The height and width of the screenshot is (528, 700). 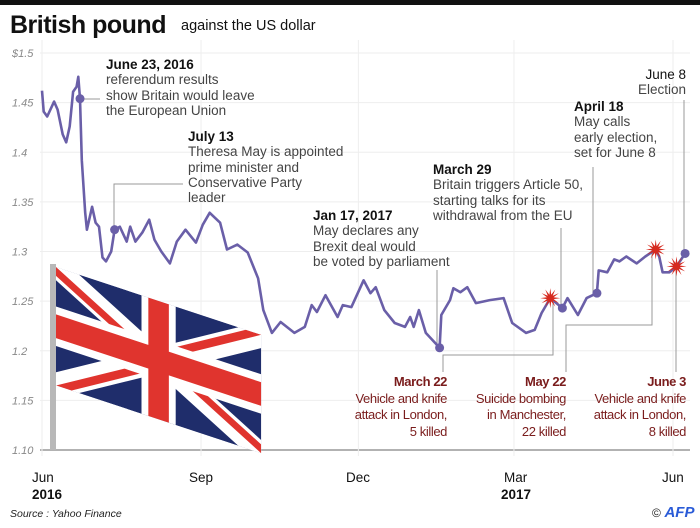 What do you see at coordinates (19, 153) in the screenshot?
I see `y-tick-label: 1.4` at bounding box center [19, 153].